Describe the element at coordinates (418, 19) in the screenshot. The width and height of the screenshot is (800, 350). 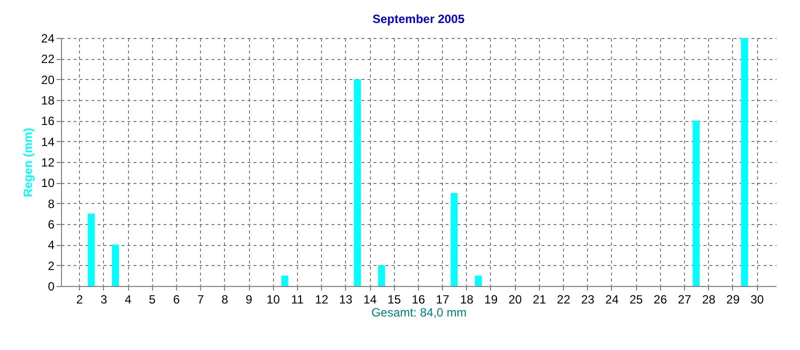
I see `chart-title: September 2005` at that location.